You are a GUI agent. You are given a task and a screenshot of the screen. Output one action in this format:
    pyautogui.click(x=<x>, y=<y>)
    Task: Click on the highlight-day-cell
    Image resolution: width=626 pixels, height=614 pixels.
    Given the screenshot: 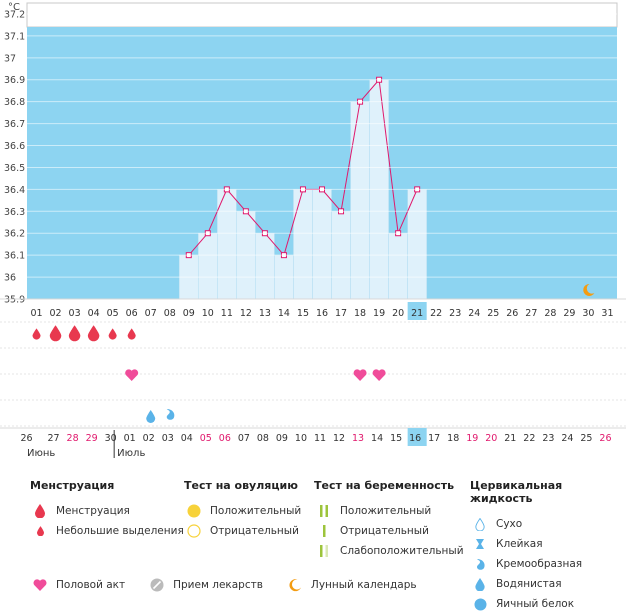 What is the action you would take?
    pyautogui.click(x=417, y=311)
    